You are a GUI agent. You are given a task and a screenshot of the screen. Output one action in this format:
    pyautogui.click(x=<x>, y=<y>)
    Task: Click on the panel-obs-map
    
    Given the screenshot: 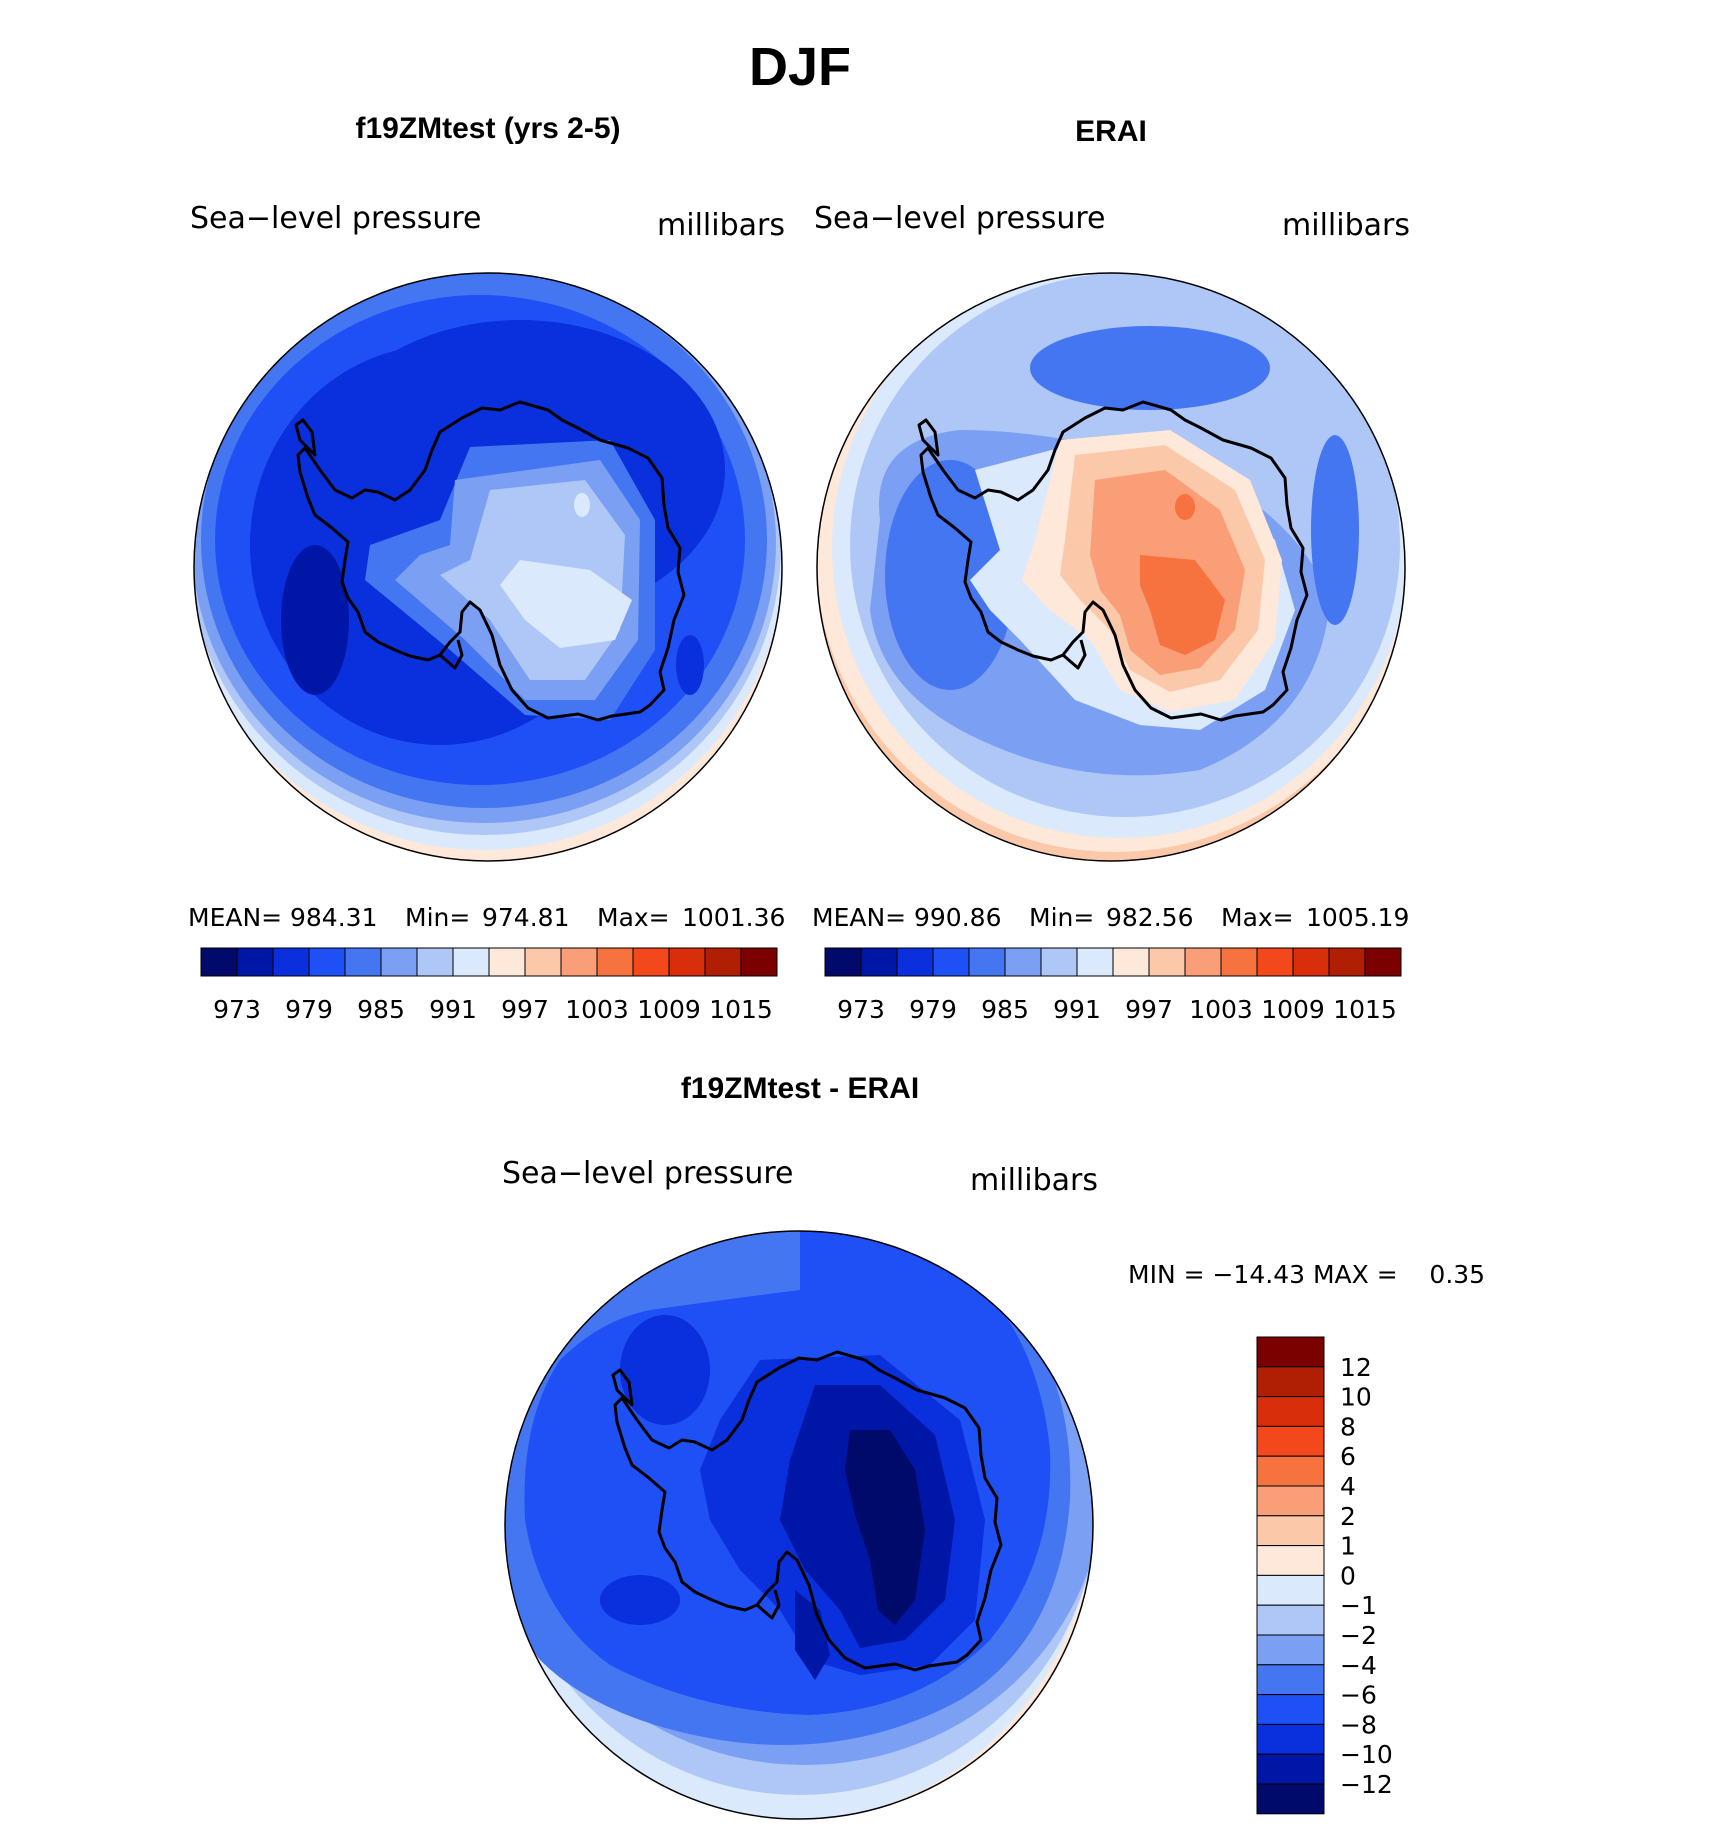 What is the action you would take?
    pyautogui.click(x=1111, y=567)
    